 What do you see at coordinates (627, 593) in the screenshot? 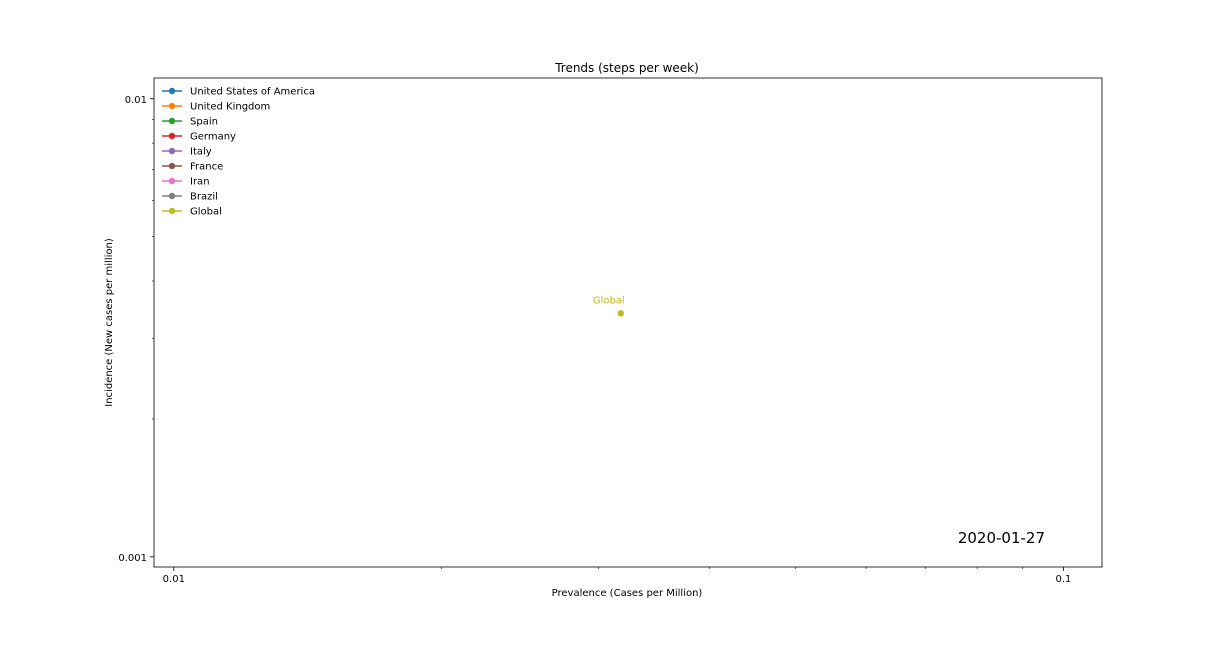
I see `x-axis-label: Prevalence (Cases per Million)` at bounding box center [627, 593].